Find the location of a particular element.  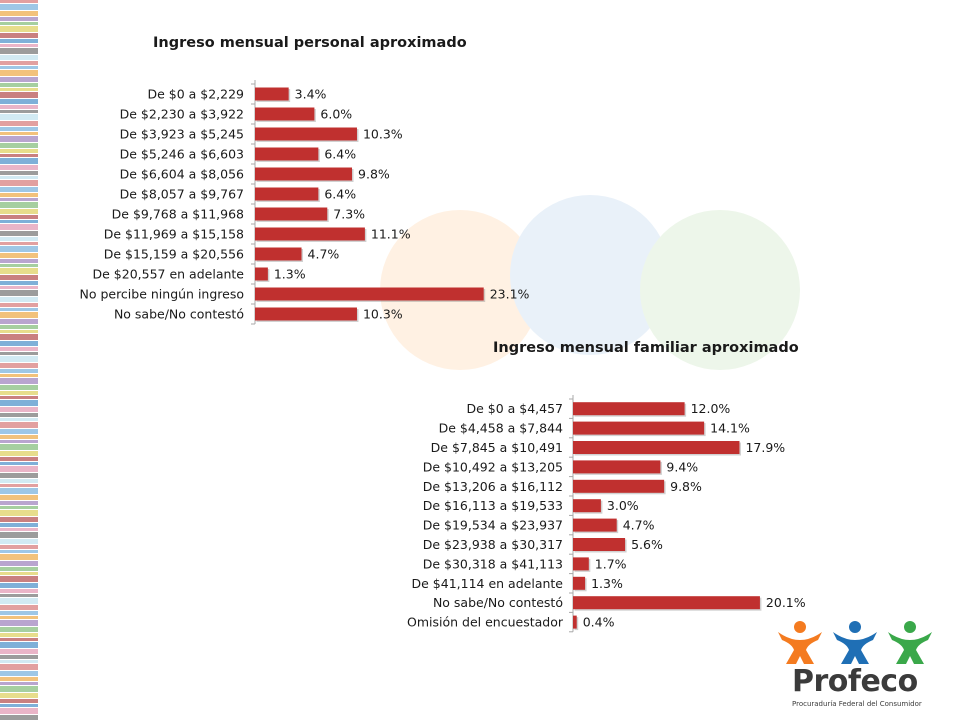

value-label: 23.1% is located at coordinates (510, 294).